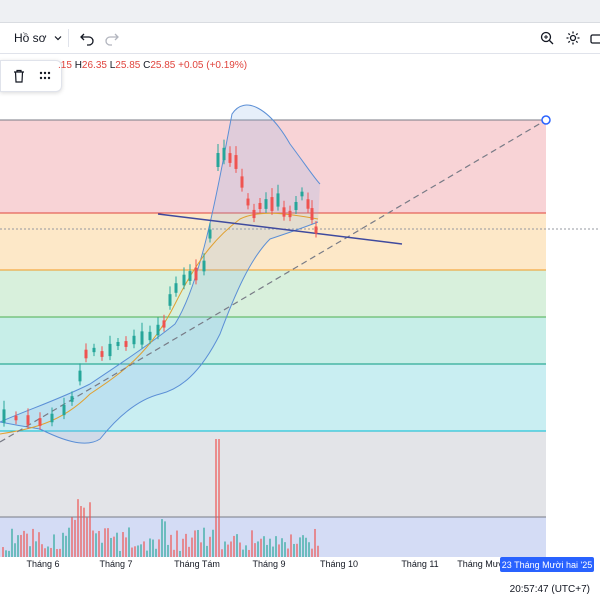 The height and width of the screenshot is (600, 600). I want to click on snapshot-button, so click(595, 38).